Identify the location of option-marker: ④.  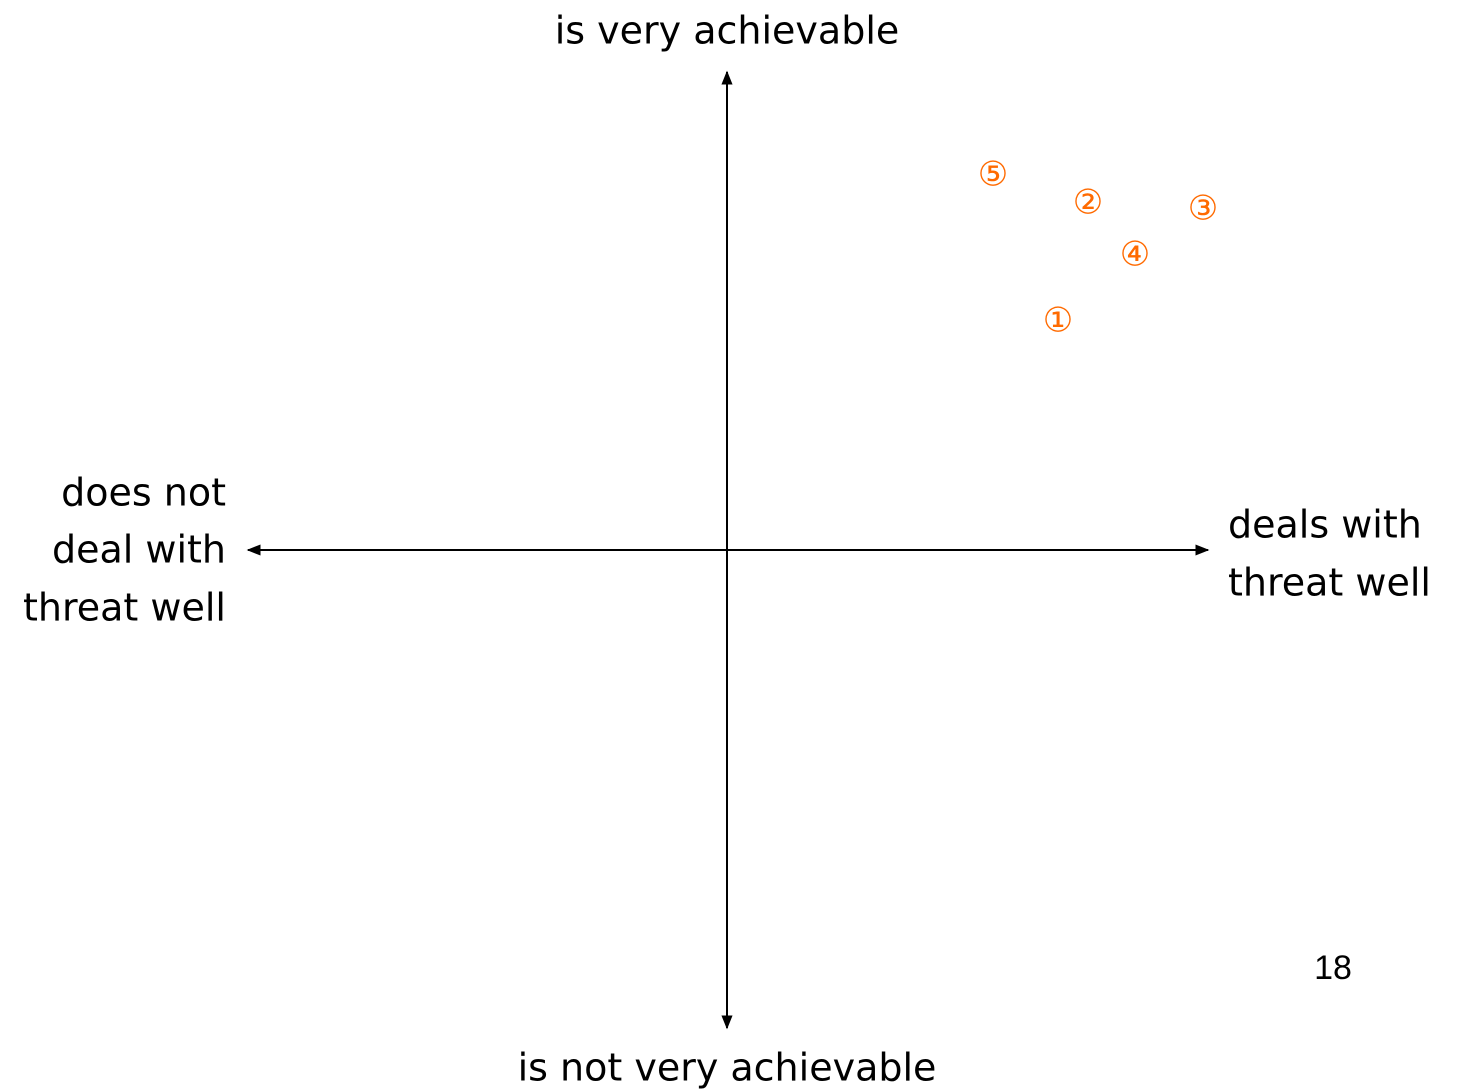
(1135, 255).